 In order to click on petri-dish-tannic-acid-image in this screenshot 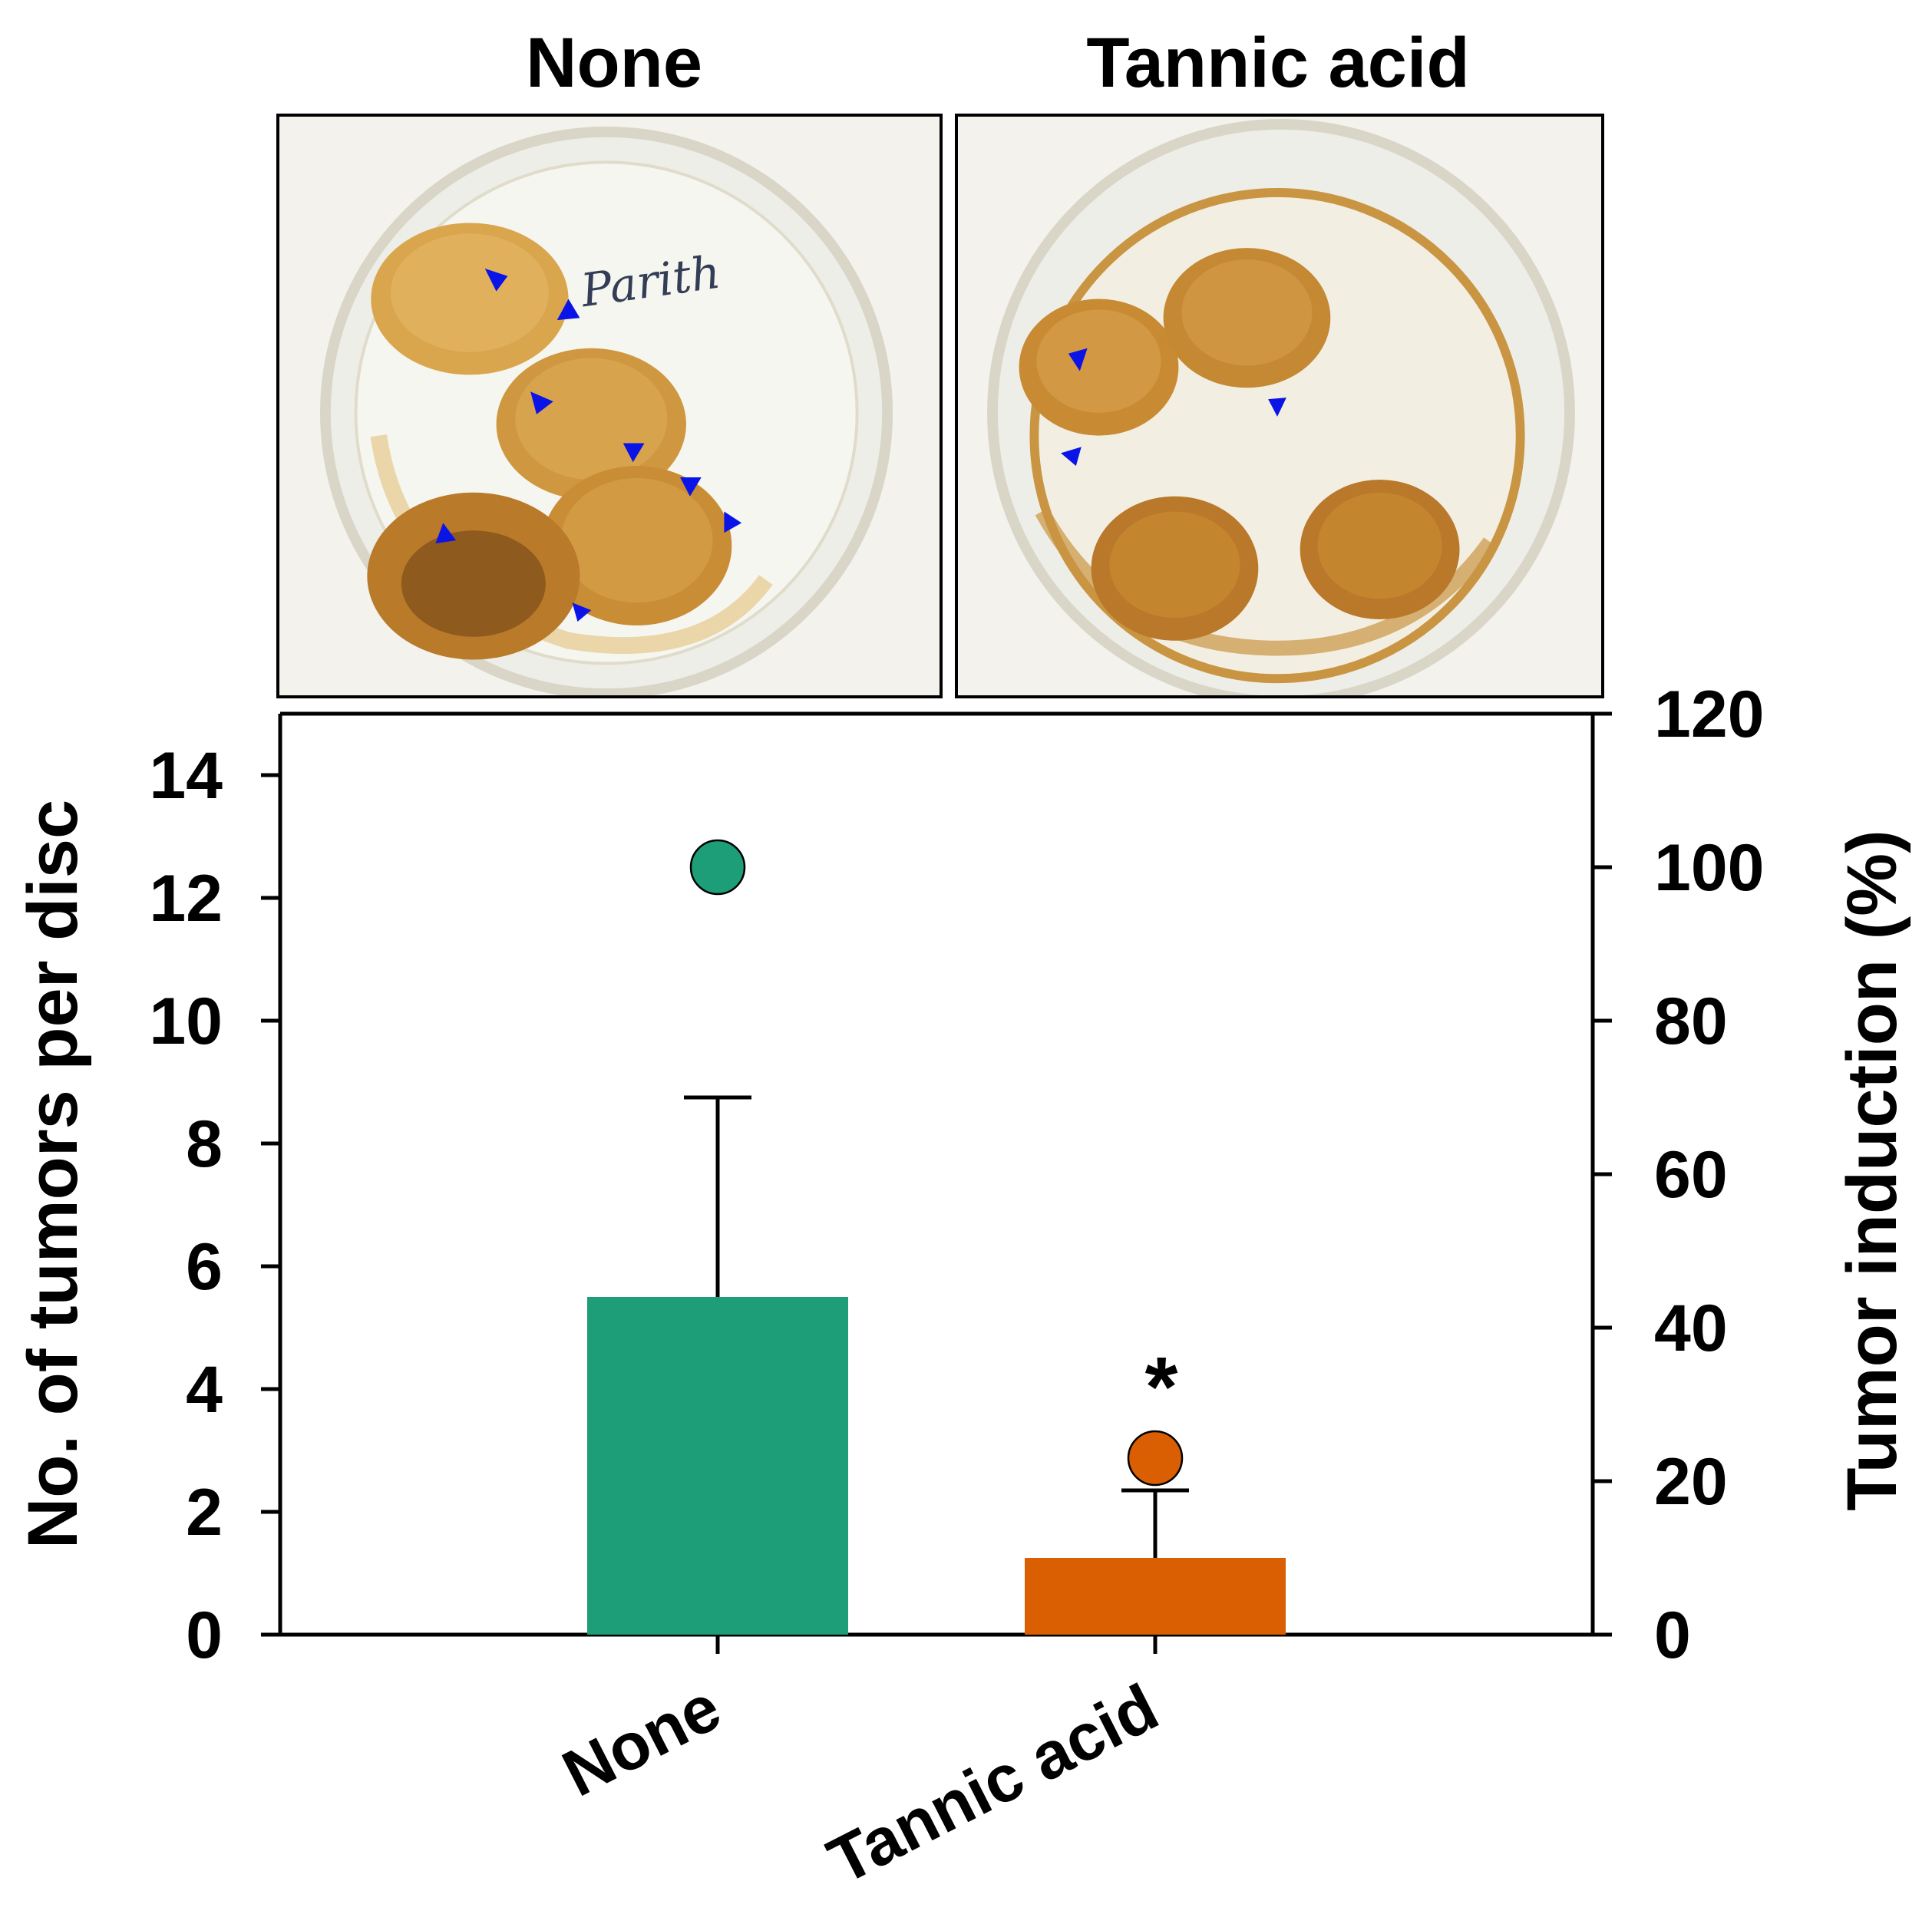, I will do `click(1279, 406)`.